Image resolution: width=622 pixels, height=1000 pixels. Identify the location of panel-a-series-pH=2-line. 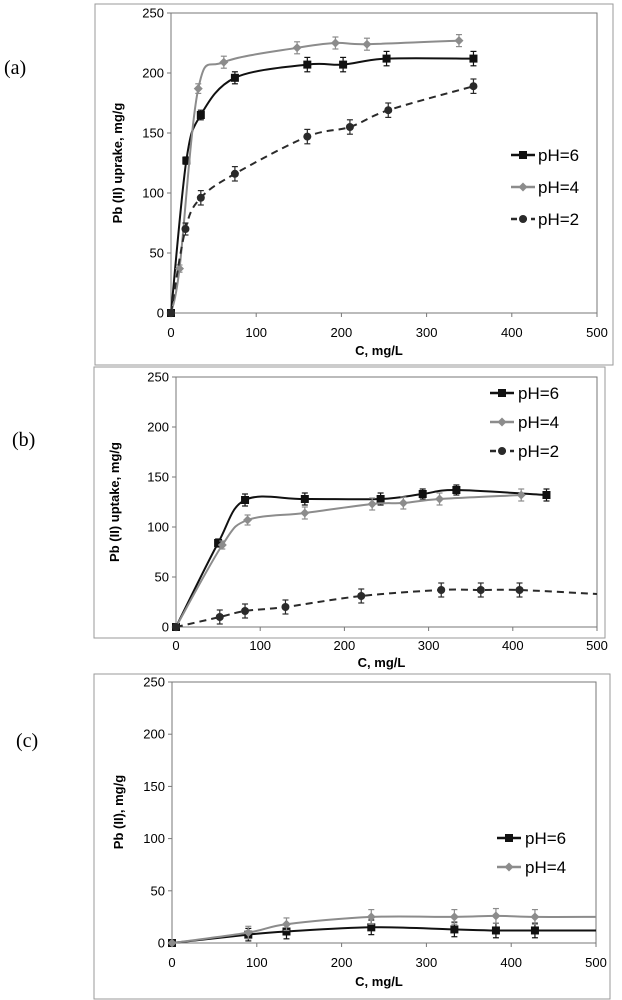
(322, 199).